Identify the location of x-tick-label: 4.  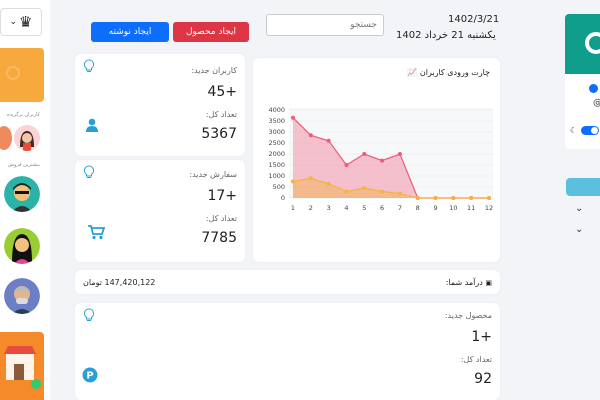
(346, 208).